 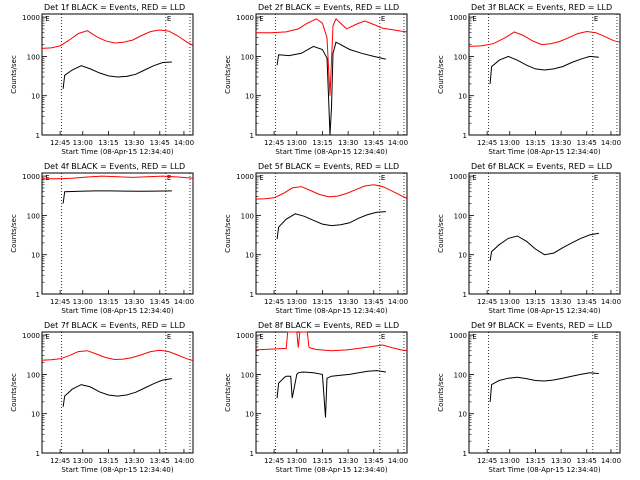 I want to click on panel-title: Det 9f BLACK = Events, RED = LLD, so click(x=541, y=325).